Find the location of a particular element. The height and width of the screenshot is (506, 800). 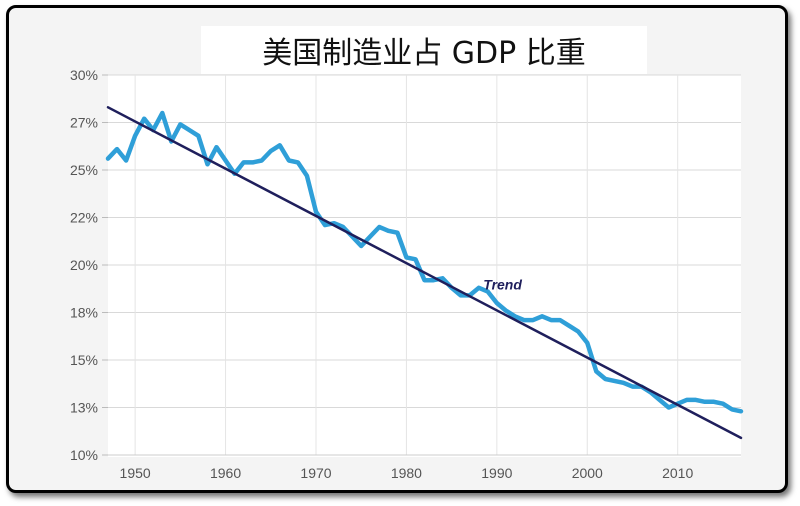

annotations: Trend is located at coordinates (502, 285).